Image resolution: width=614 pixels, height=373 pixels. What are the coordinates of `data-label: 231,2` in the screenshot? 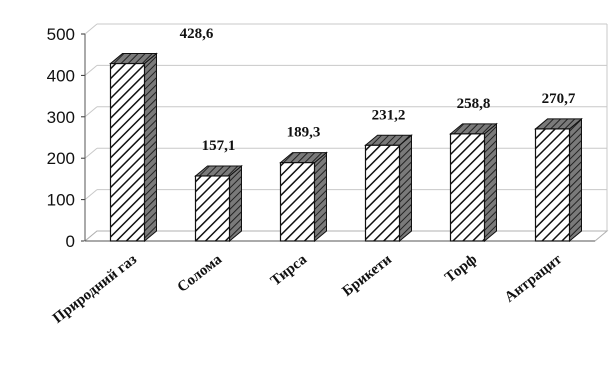 It's located at (389, 115).